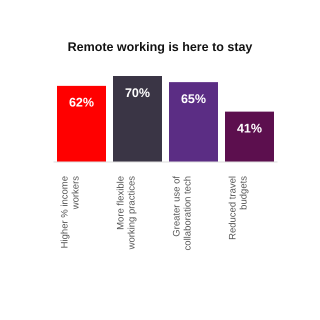 This screenshot has height=320, width=320. Describe the element at coordinates (137, 93) in the screenshot. I see `data-label: 70%` at that location.